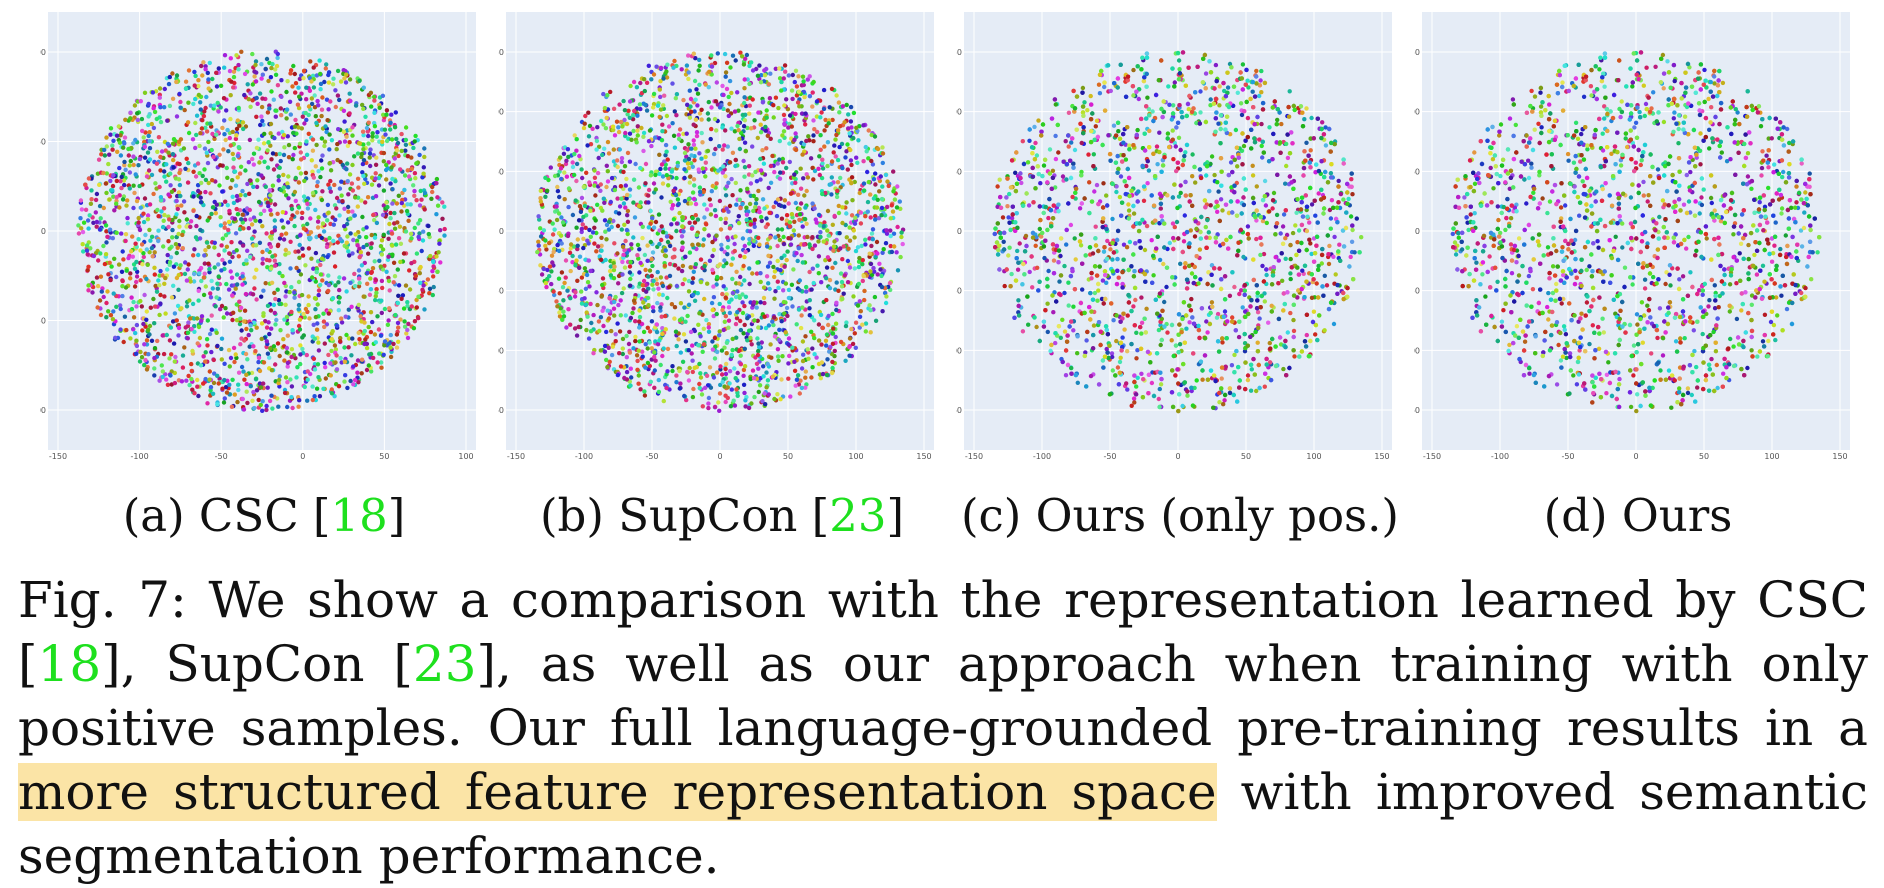  I want to click on subcaption-c-text: (c) Ours (only pos.), so click(1180, 515).